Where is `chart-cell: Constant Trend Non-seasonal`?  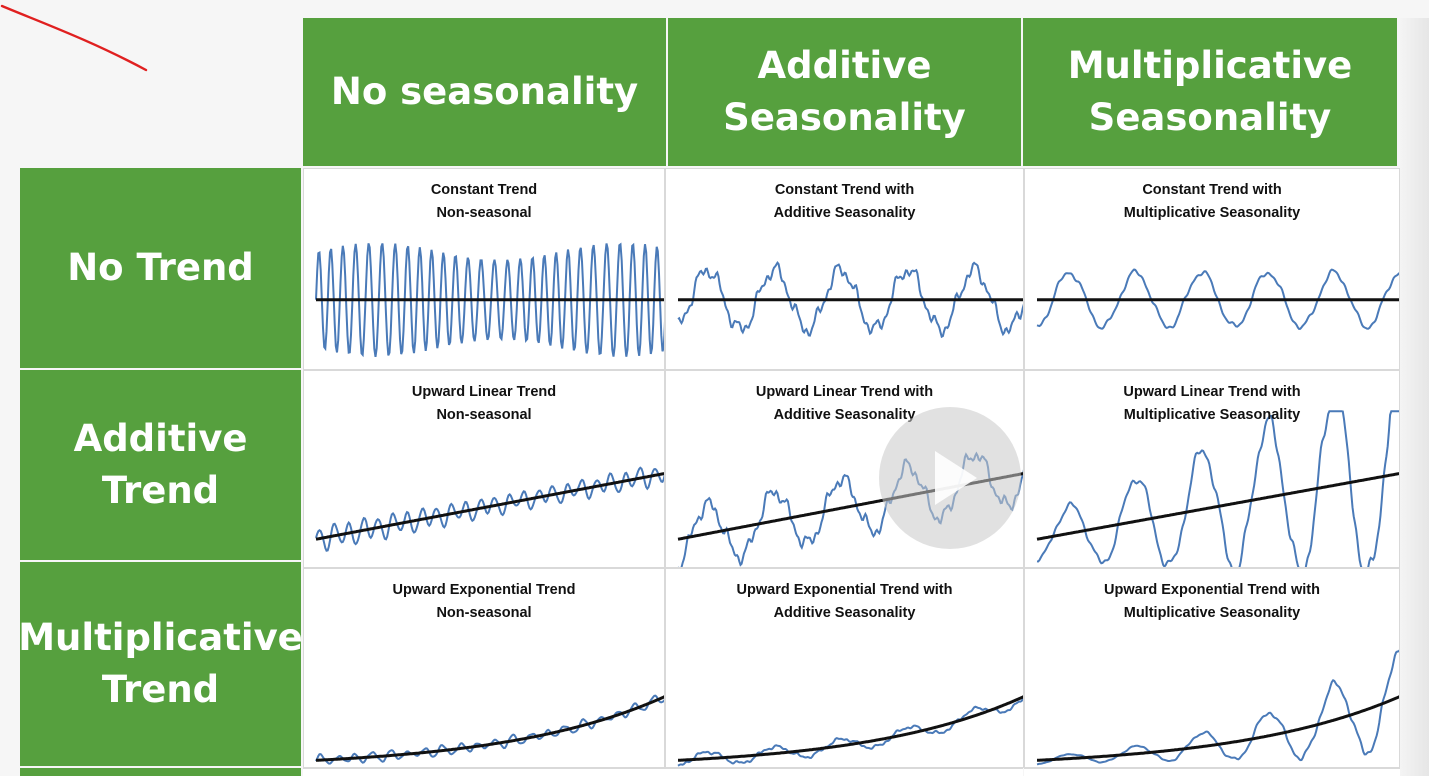
chart-cell: Constant Trend Non-seasonal is located at coordinates (484, 269).